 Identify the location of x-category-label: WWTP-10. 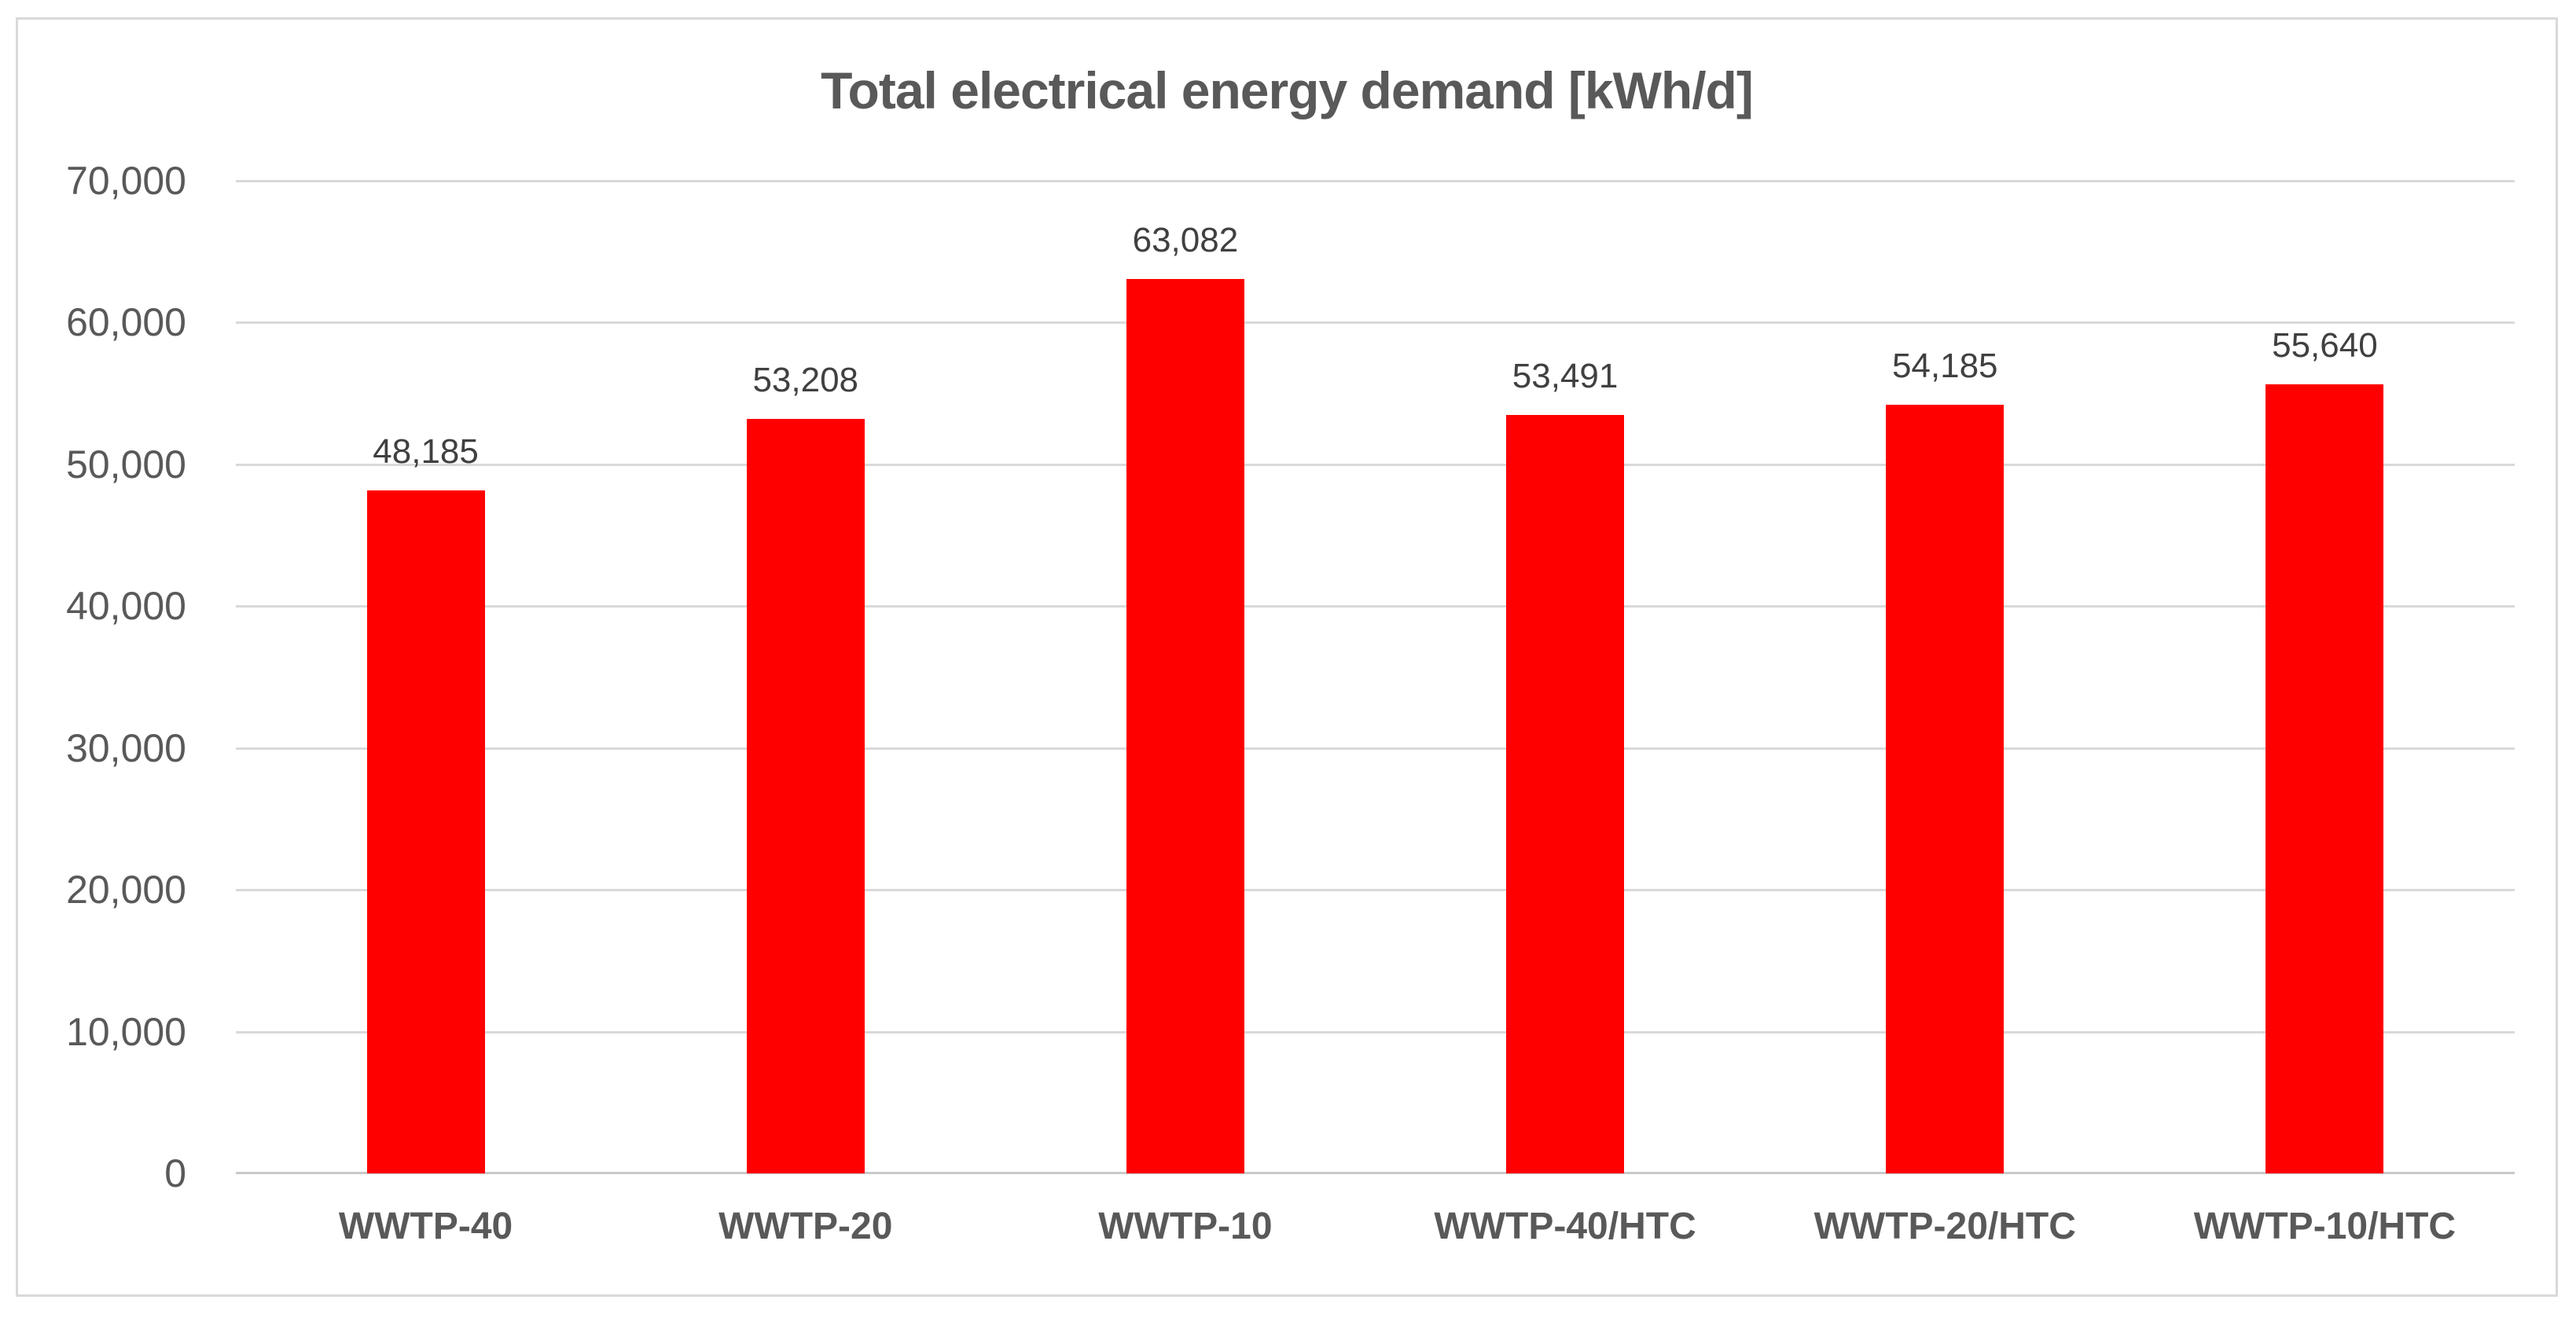
(1185, 1226).